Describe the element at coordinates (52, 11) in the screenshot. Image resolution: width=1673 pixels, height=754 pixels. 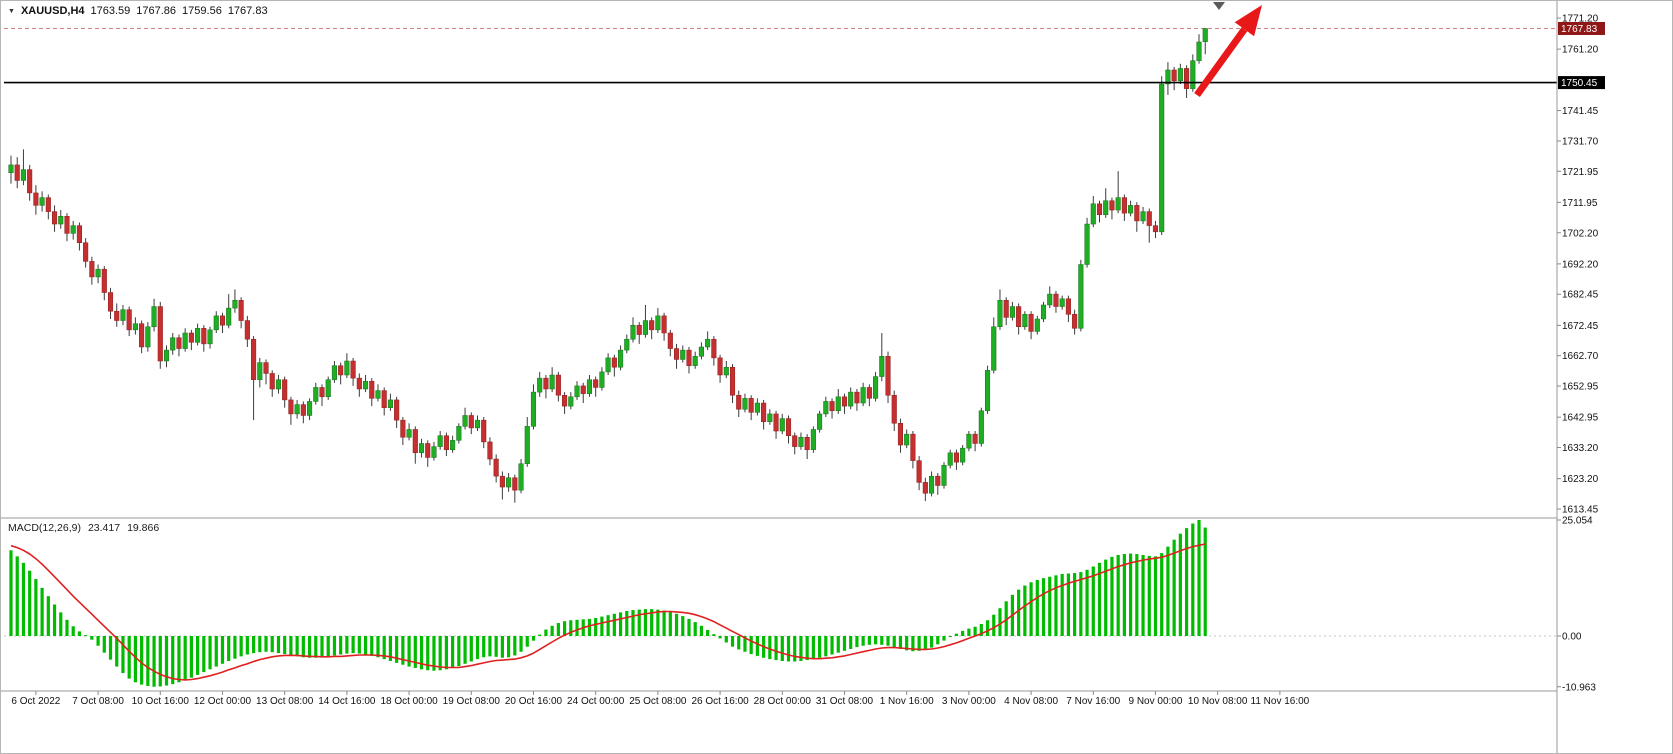
I see `symbol-timeframe-label: XAUUSD,H4` at that location.